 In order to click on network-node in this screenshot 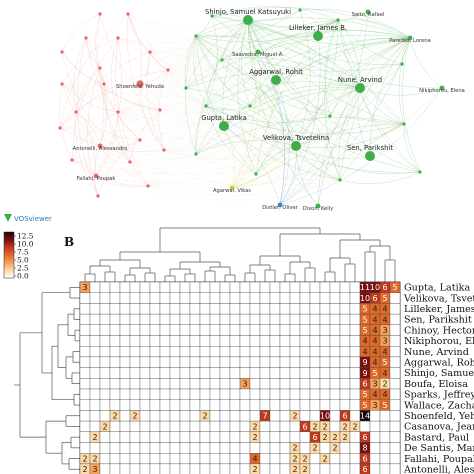, I will do `click(360, 88)`.